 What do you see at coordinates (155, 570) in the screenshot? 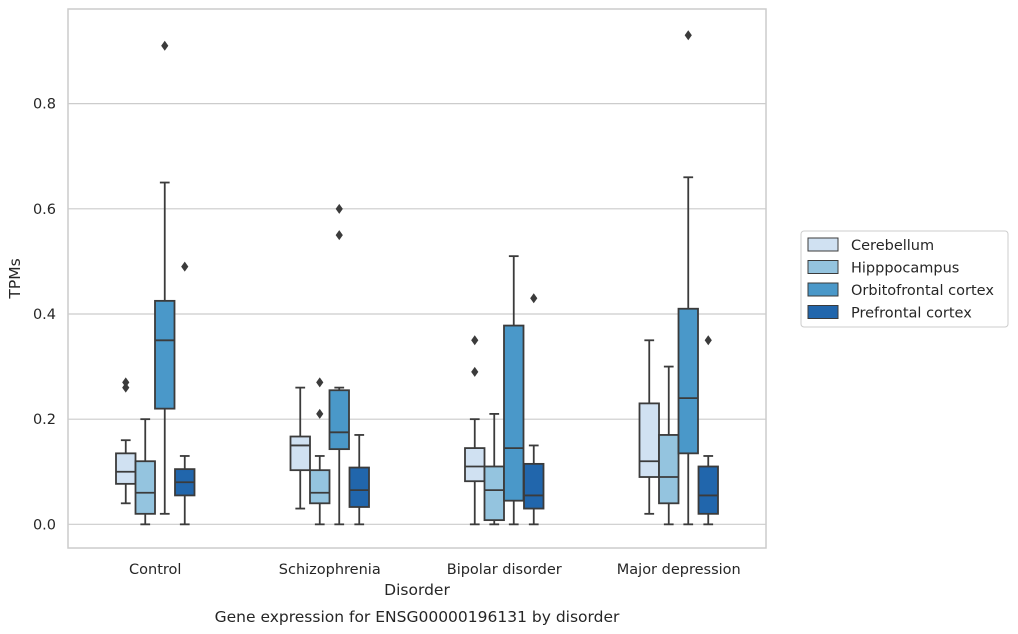
I see `x-tick-label: Control` at bounding box center [155, 570].